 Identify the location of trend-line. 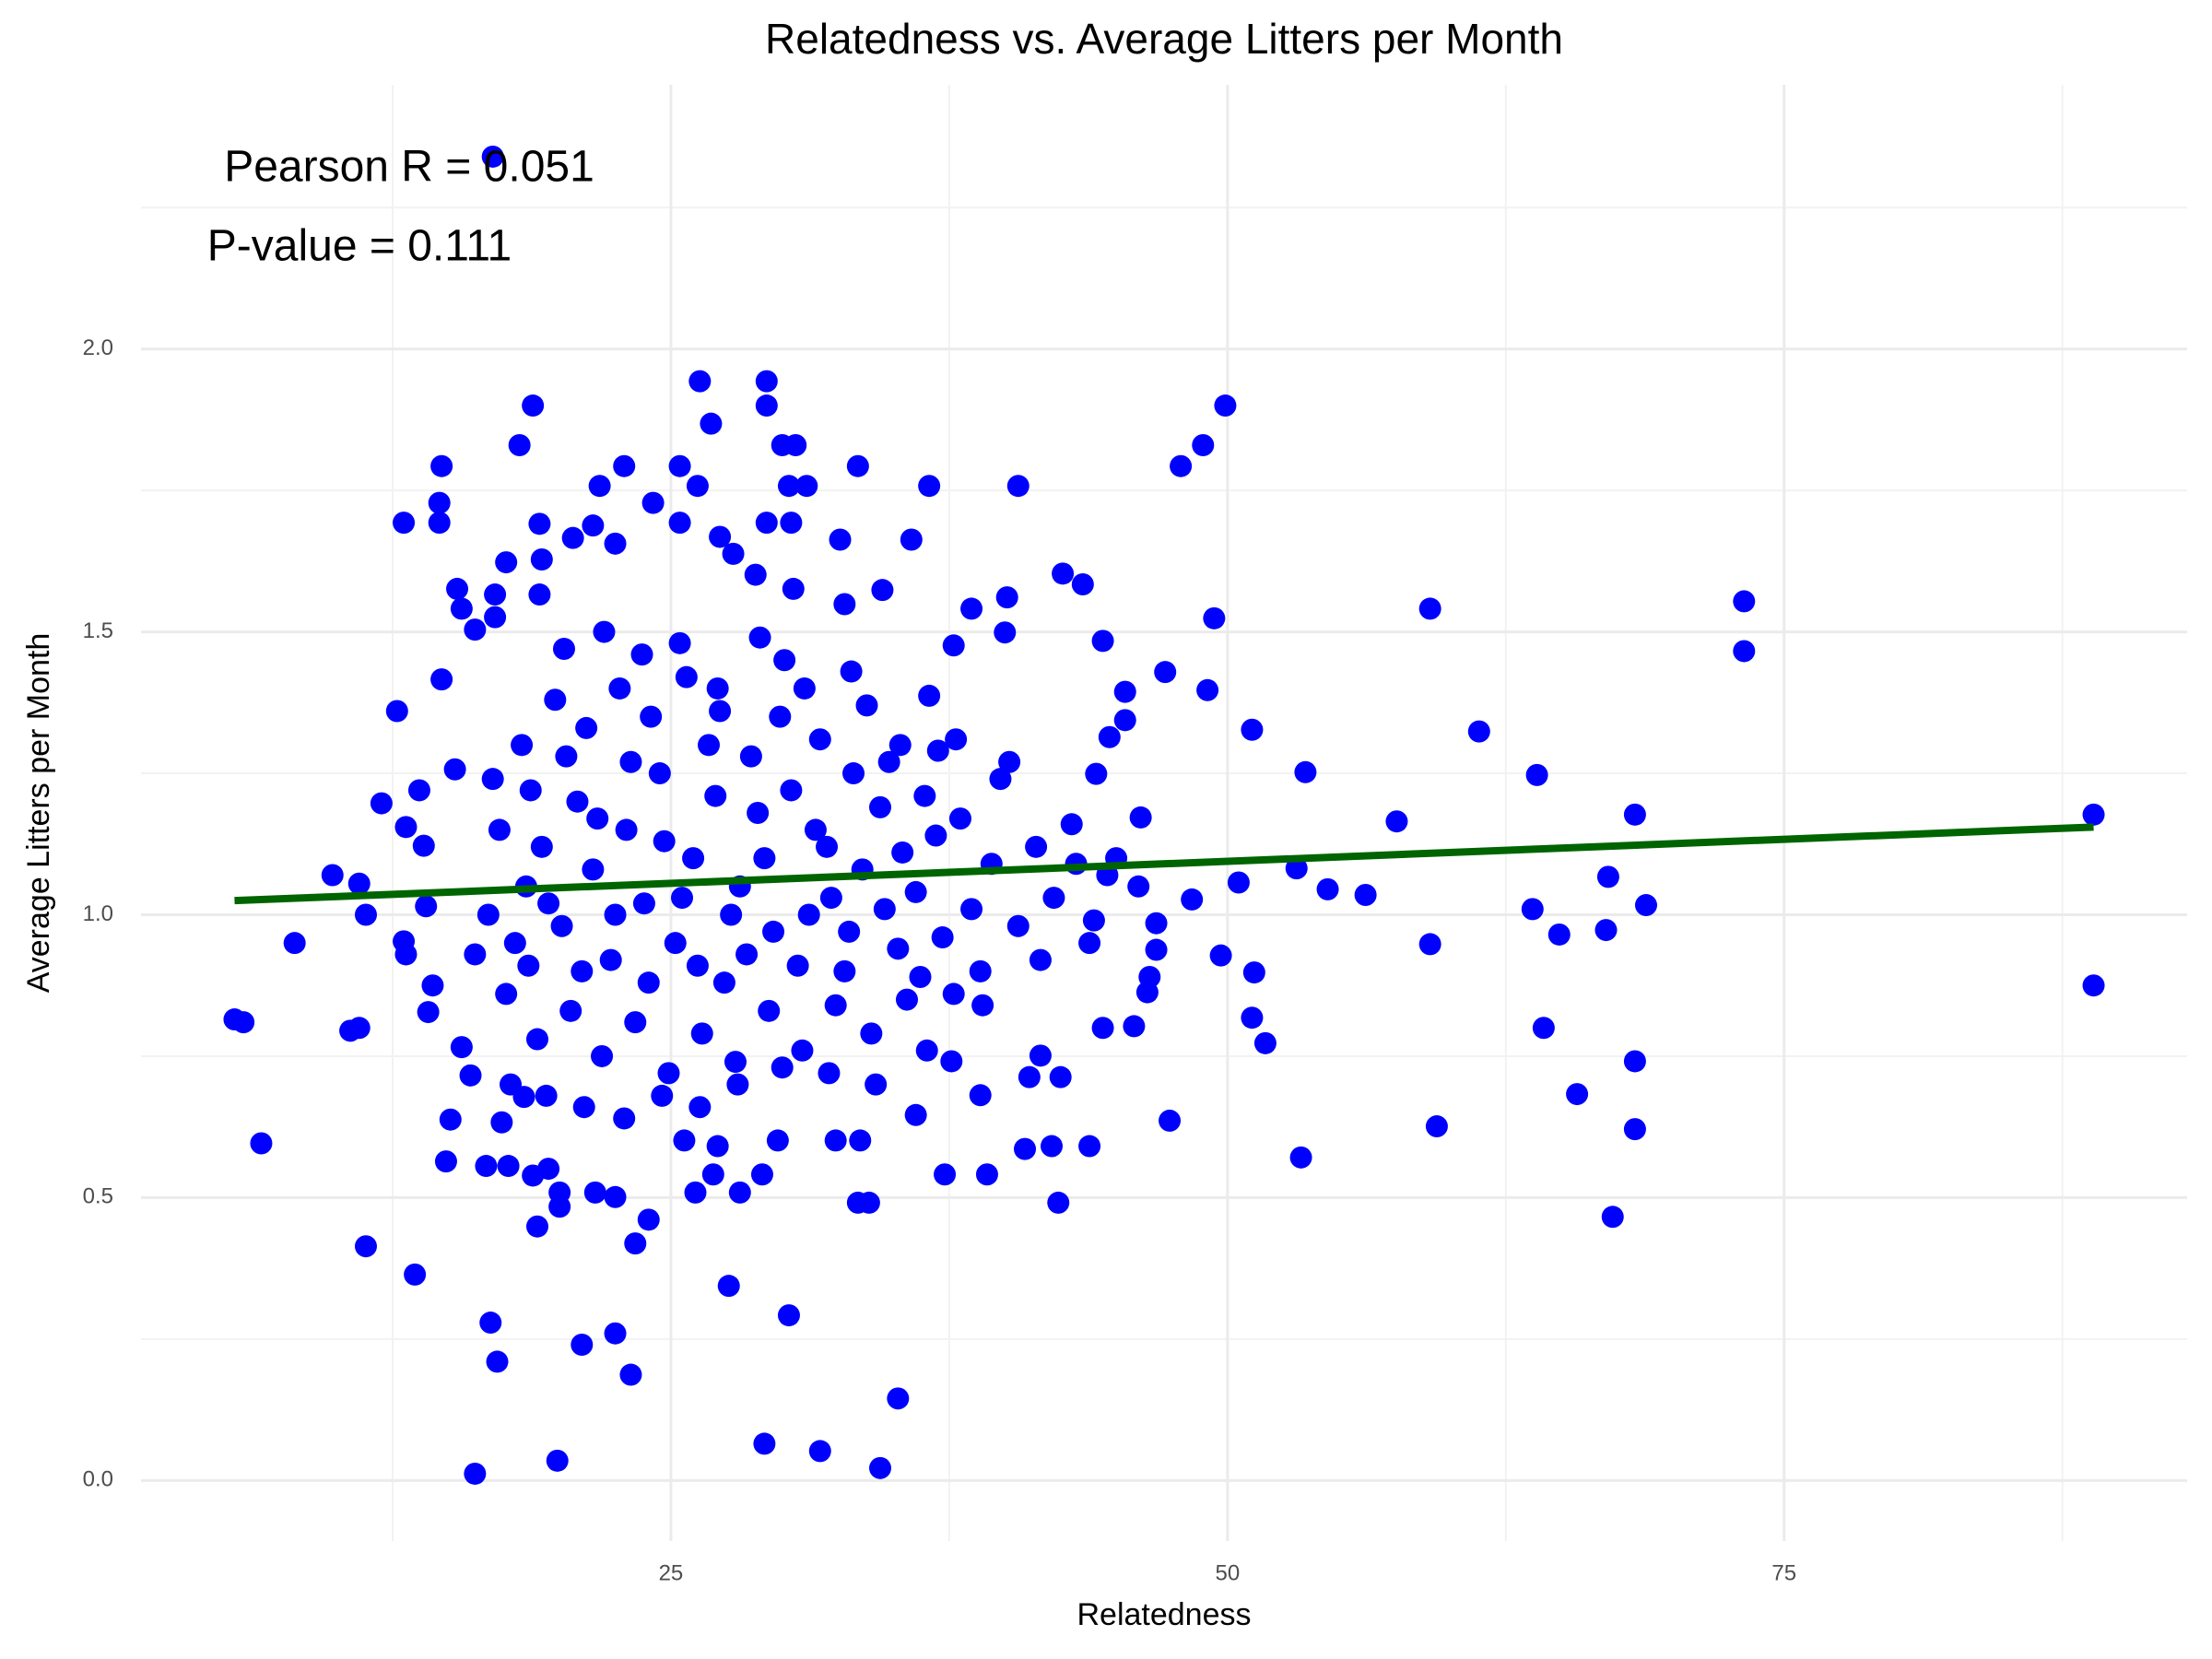
(1164, 864).